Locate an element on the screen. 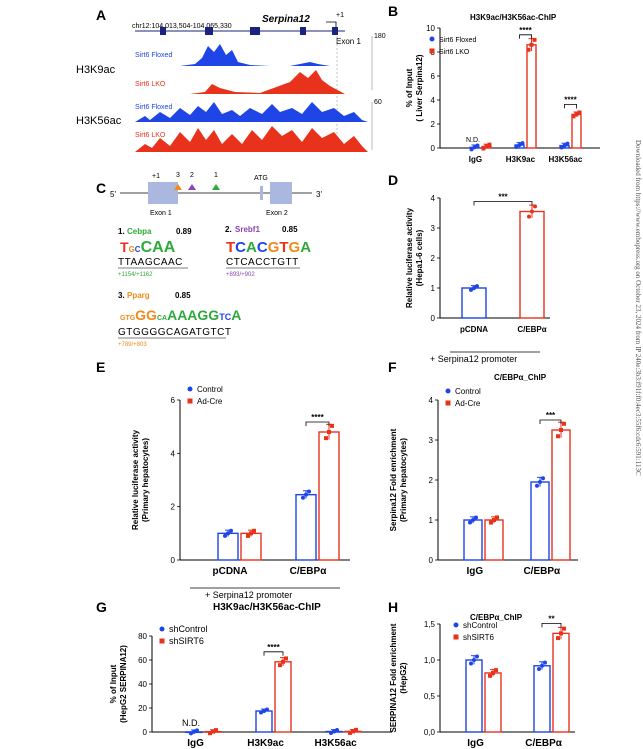  motif-num: 1. is located at coordinates (121, 231).